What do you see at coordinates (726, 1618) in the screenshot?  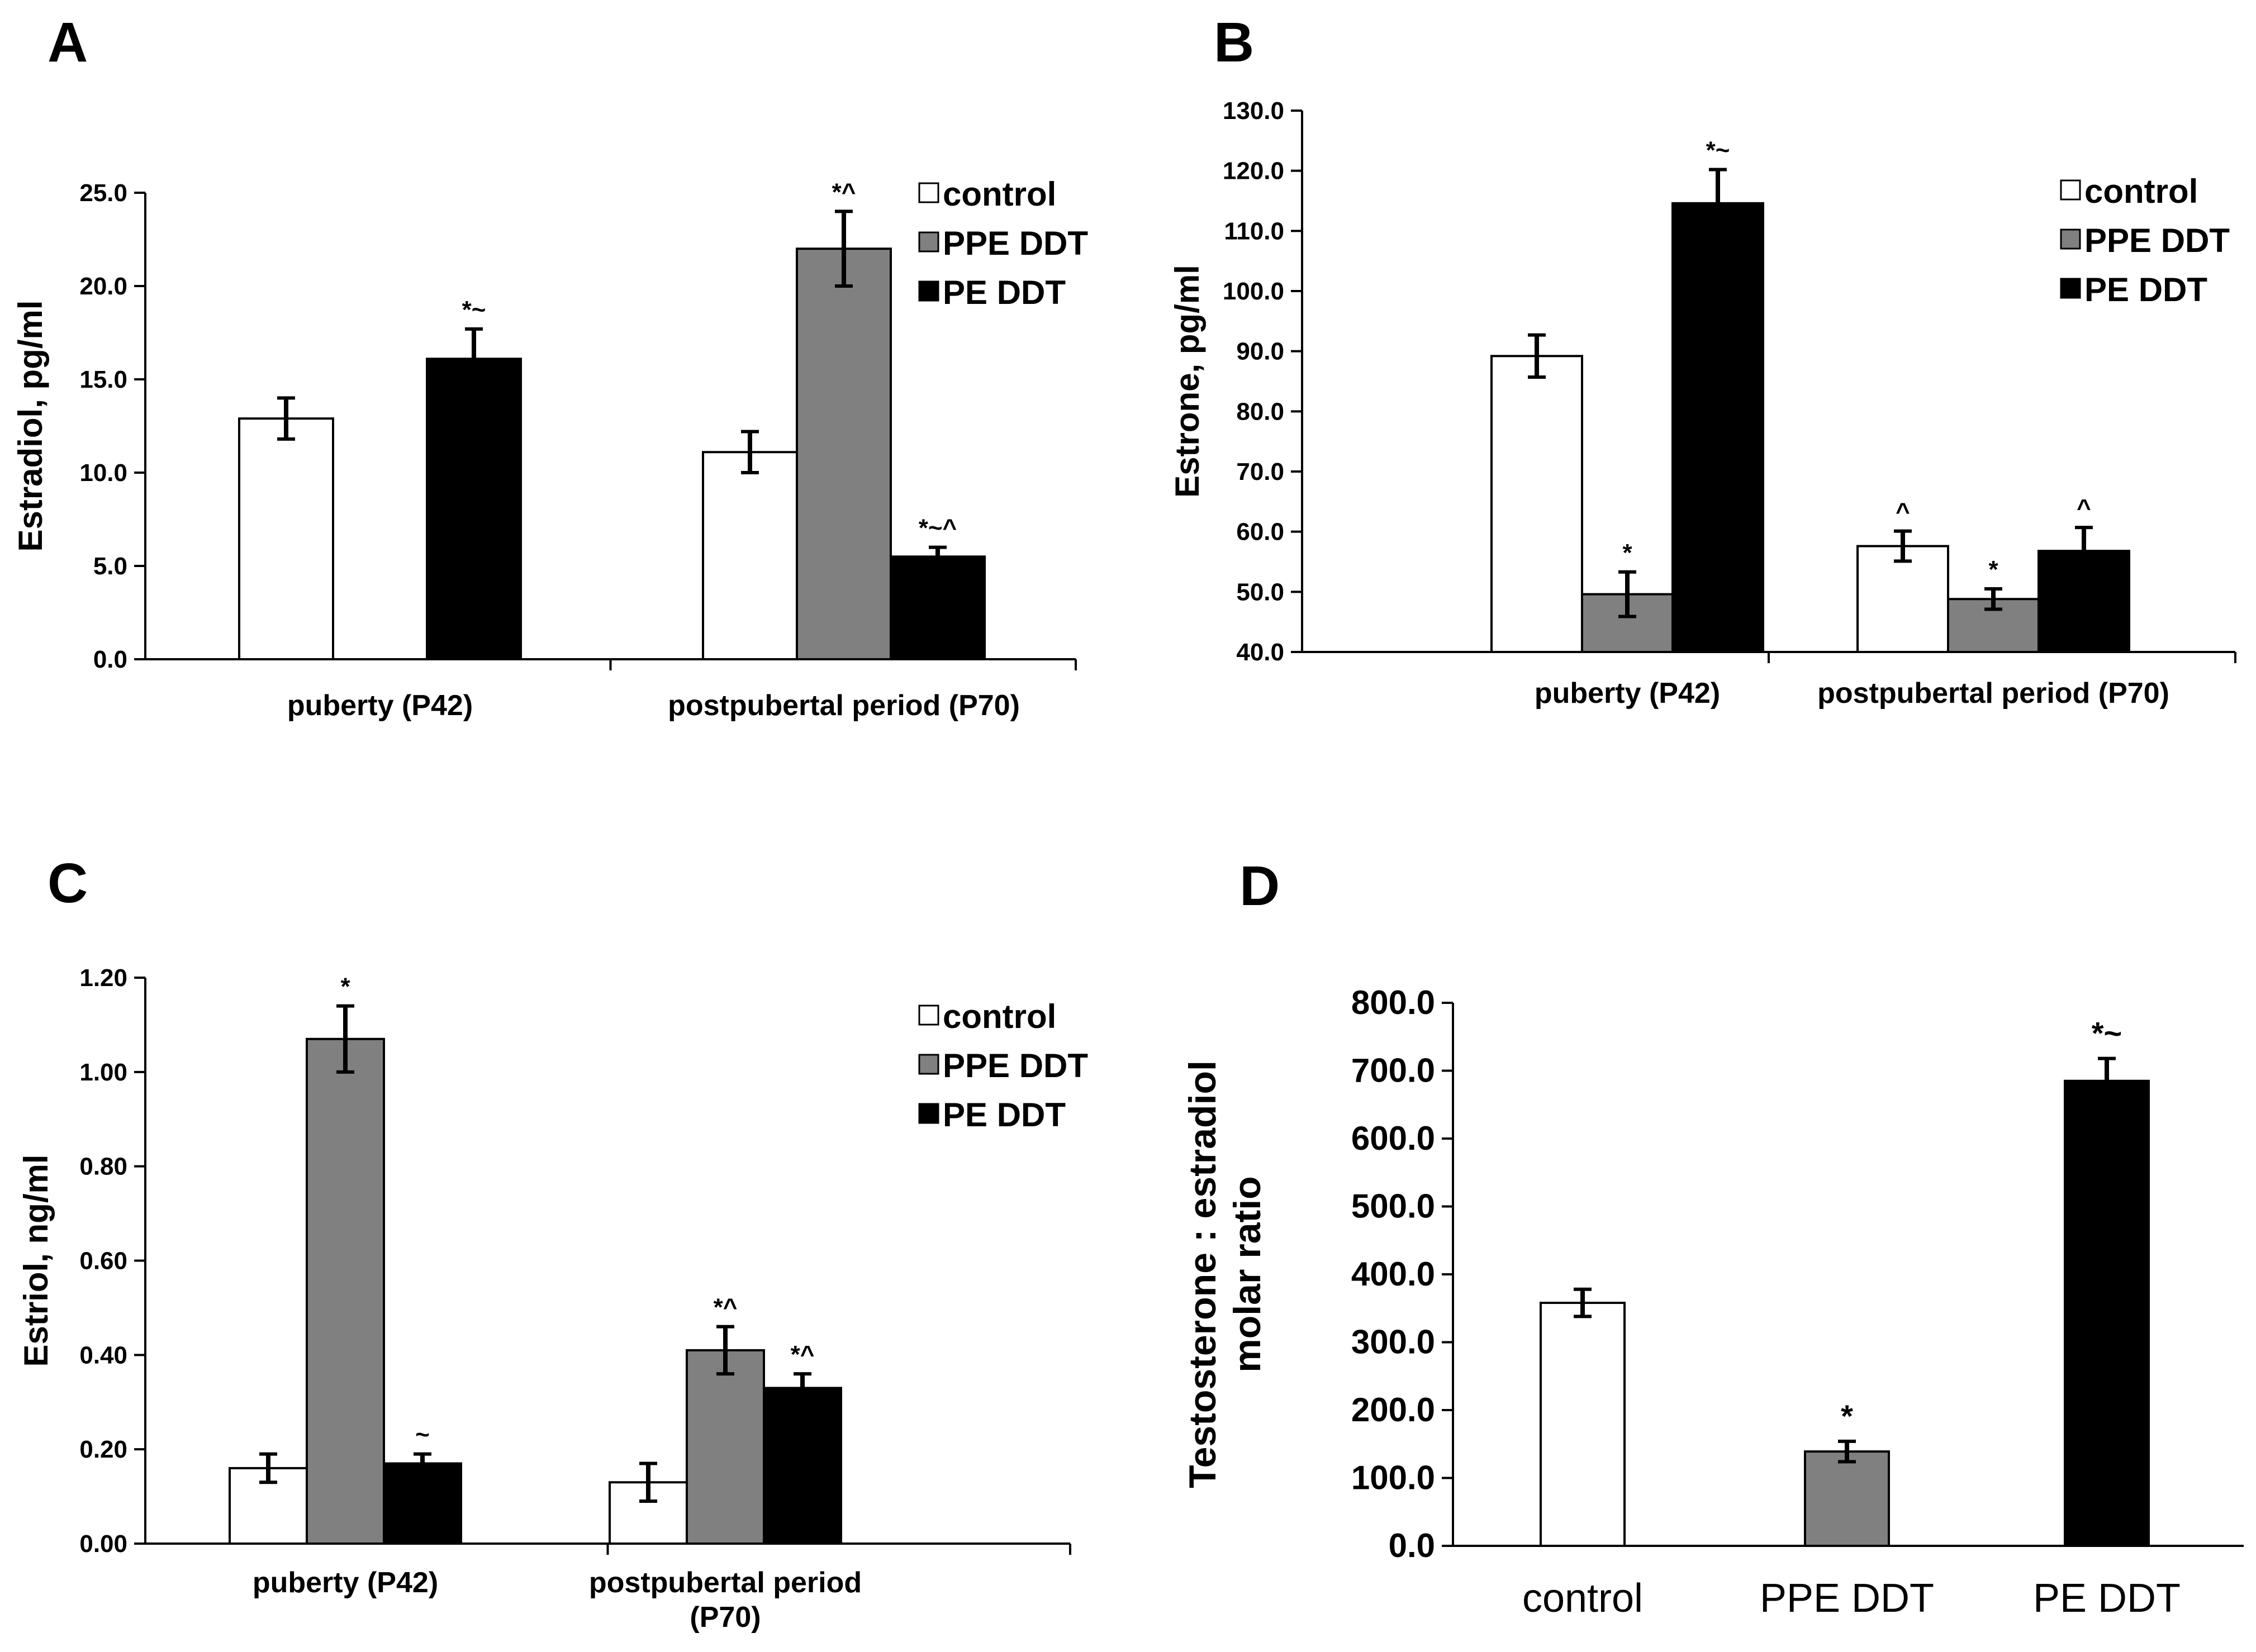 I see `x-category-label: (P70)` at bounding box center [726, 1618].